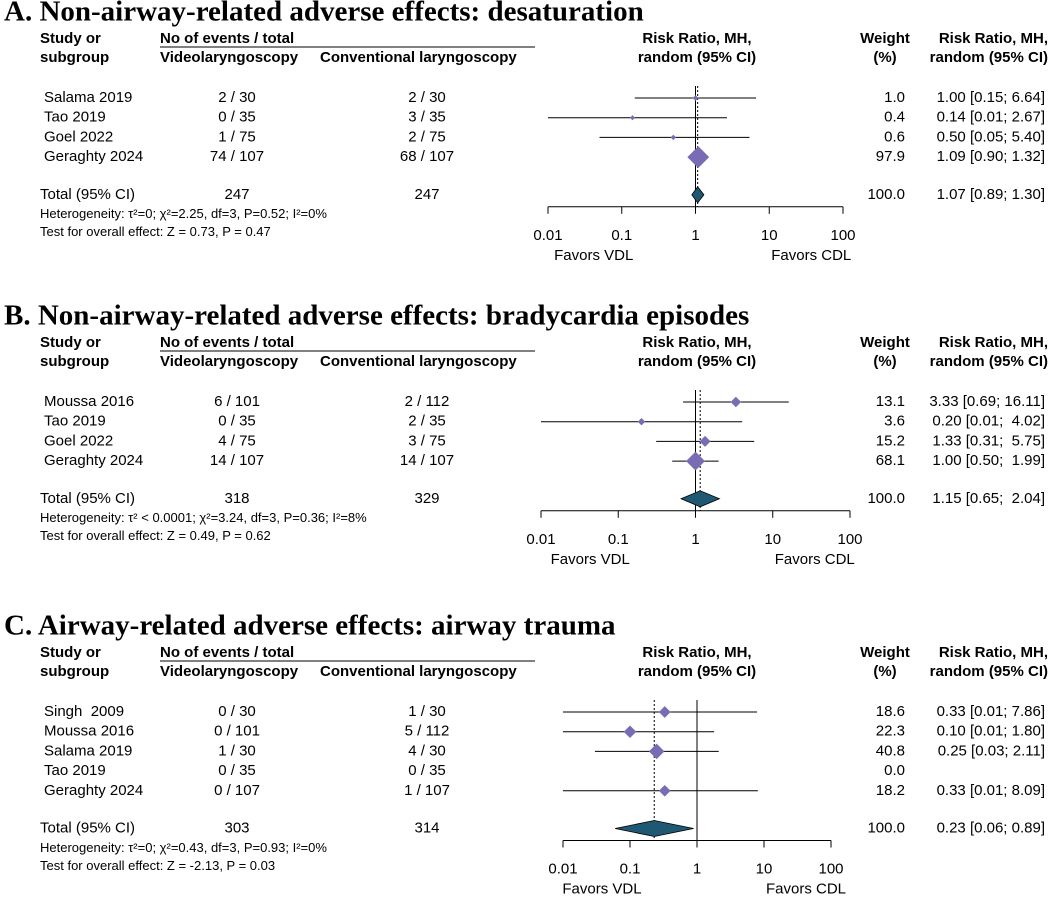 The width and height of the screenshot is (1052, 899). What do you see at coordinates (426, 827) in the screenshot?
I see `total-cdl: 314` at bounding box center [426, 827].